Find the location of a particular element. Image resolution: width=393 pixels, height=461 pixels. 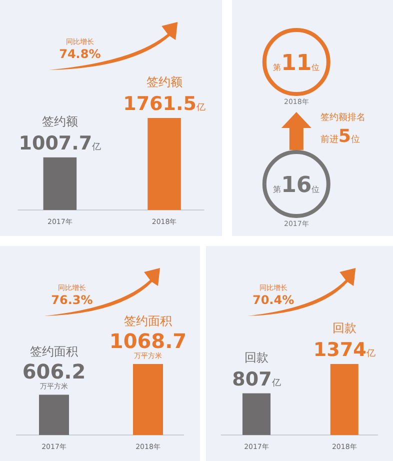

data-label: 1374亿 is located at coordinates (344, 350).